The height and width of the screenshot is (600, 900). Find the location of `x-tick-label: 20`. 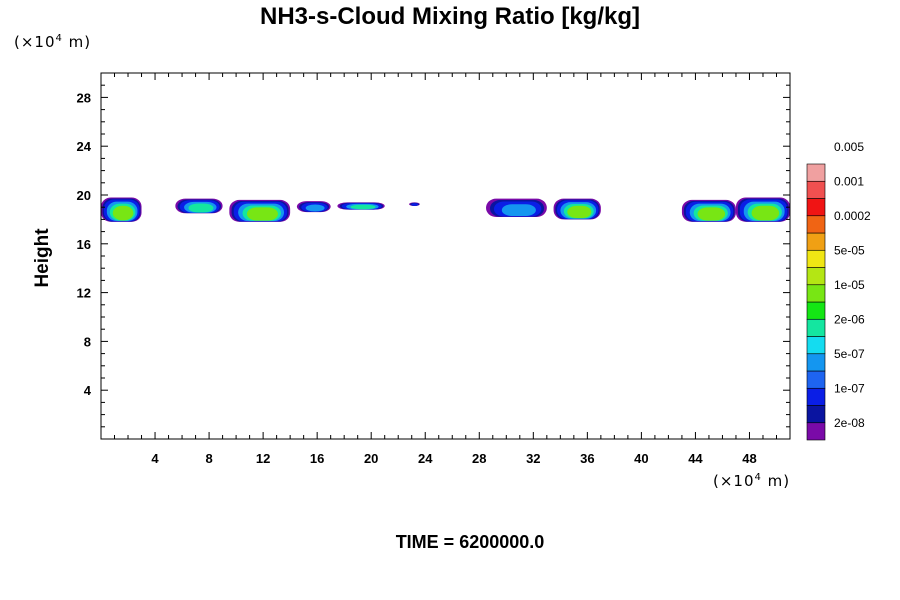

x-tick-label: 20 is located at coordinates (371, 458).